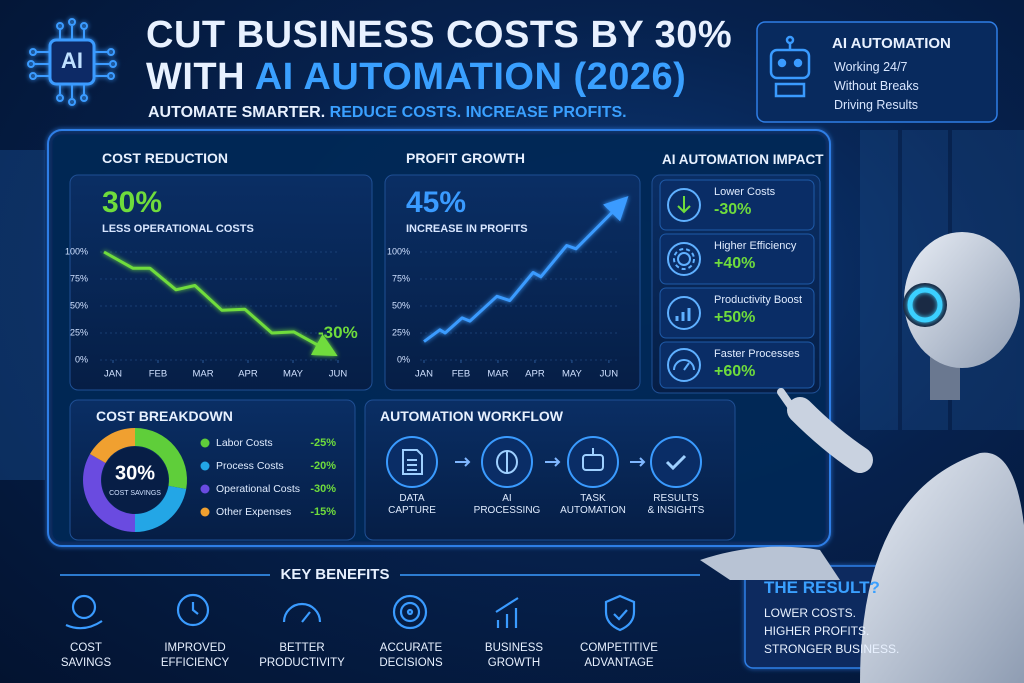 Image resolution: width=1024 pixels, height=683 pixels. I want to click on chart-subtitle: INCREASE IN PROFITS, so click(467, 229).